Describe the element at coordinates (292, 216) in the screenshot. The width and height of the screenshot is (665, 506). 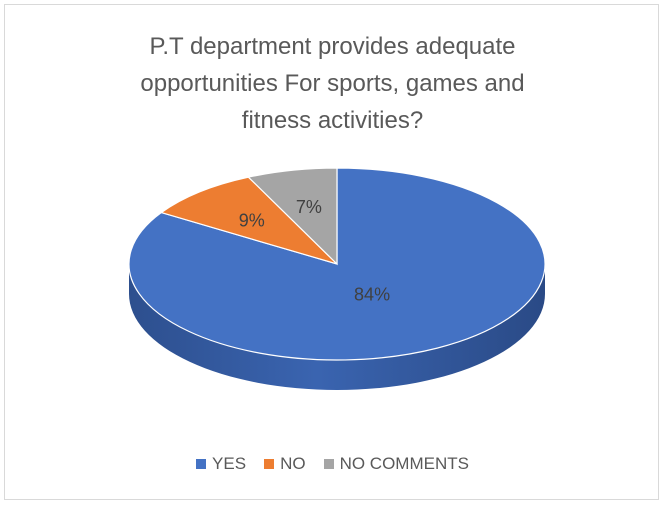
I see `pie-slice-no-comments` at that location.